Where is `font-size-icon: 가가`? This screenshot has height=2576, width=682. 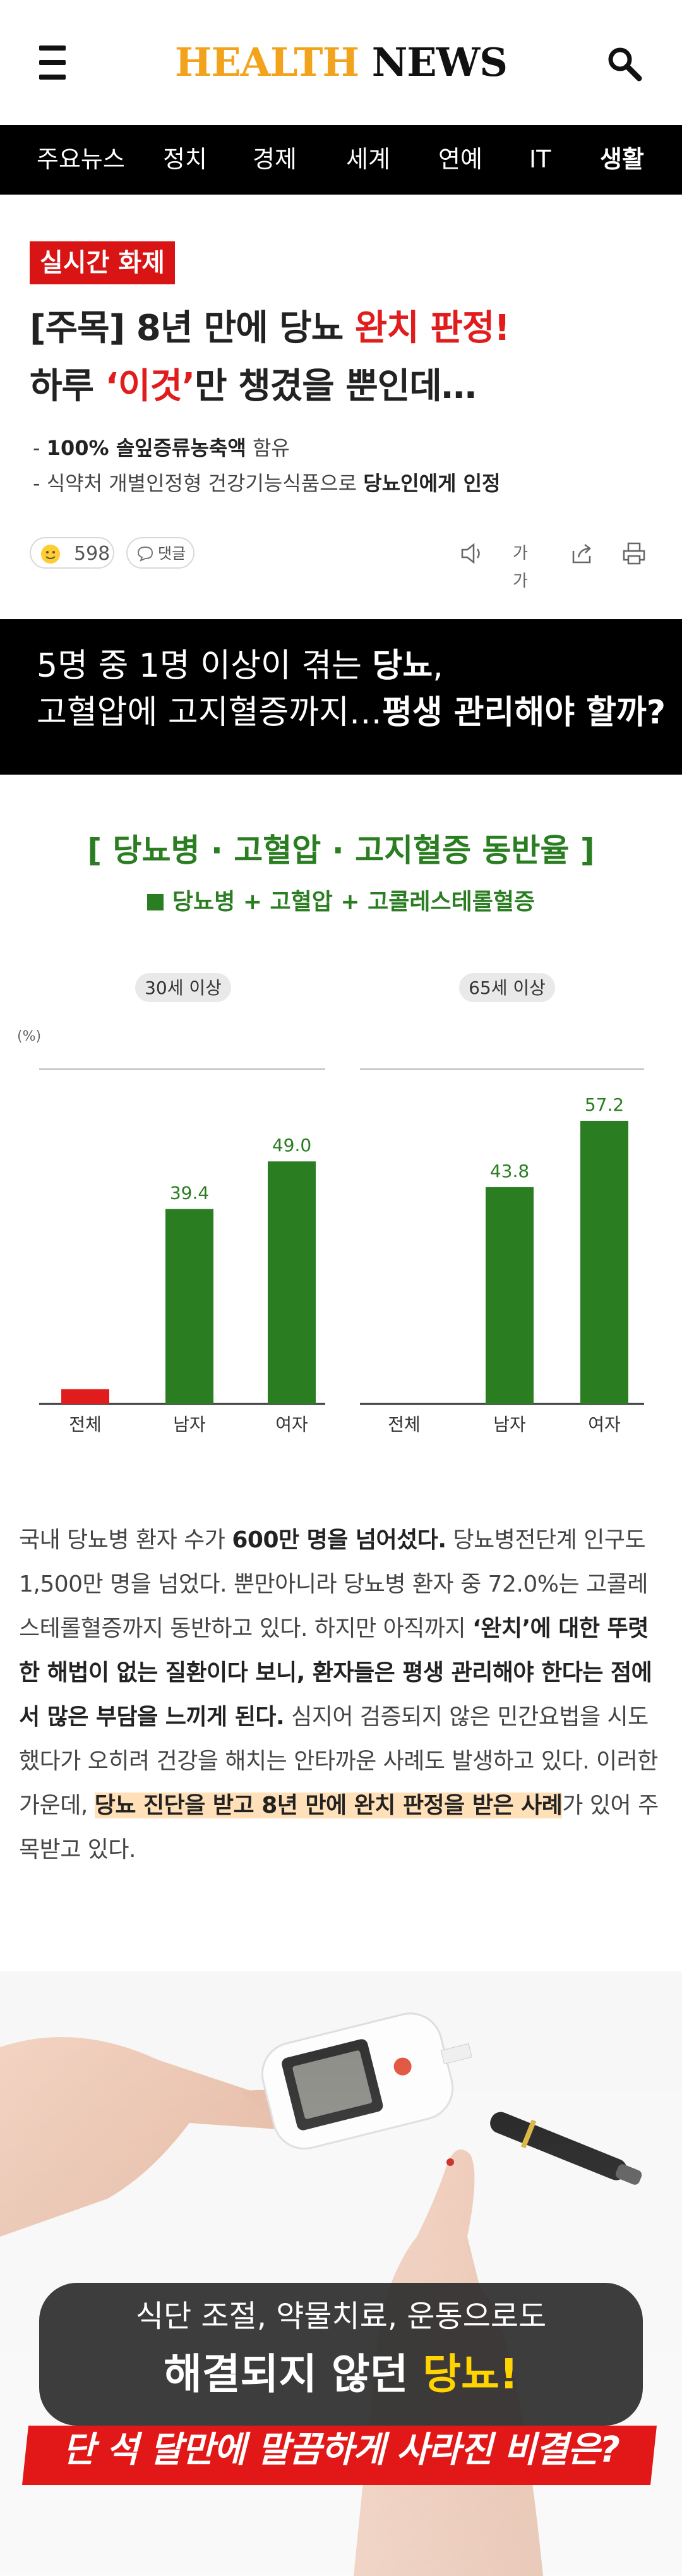 font-size-icon: 가가 is located at coordinates (520, 567).